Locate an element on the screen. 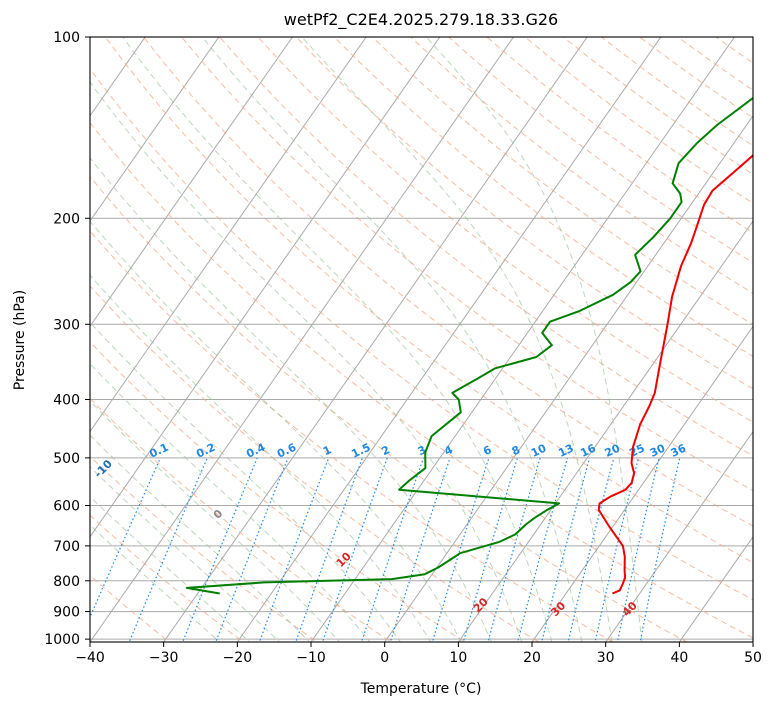 The image size is (775, 708). y-tick-label: 400 is located at coordinates (66, 401).